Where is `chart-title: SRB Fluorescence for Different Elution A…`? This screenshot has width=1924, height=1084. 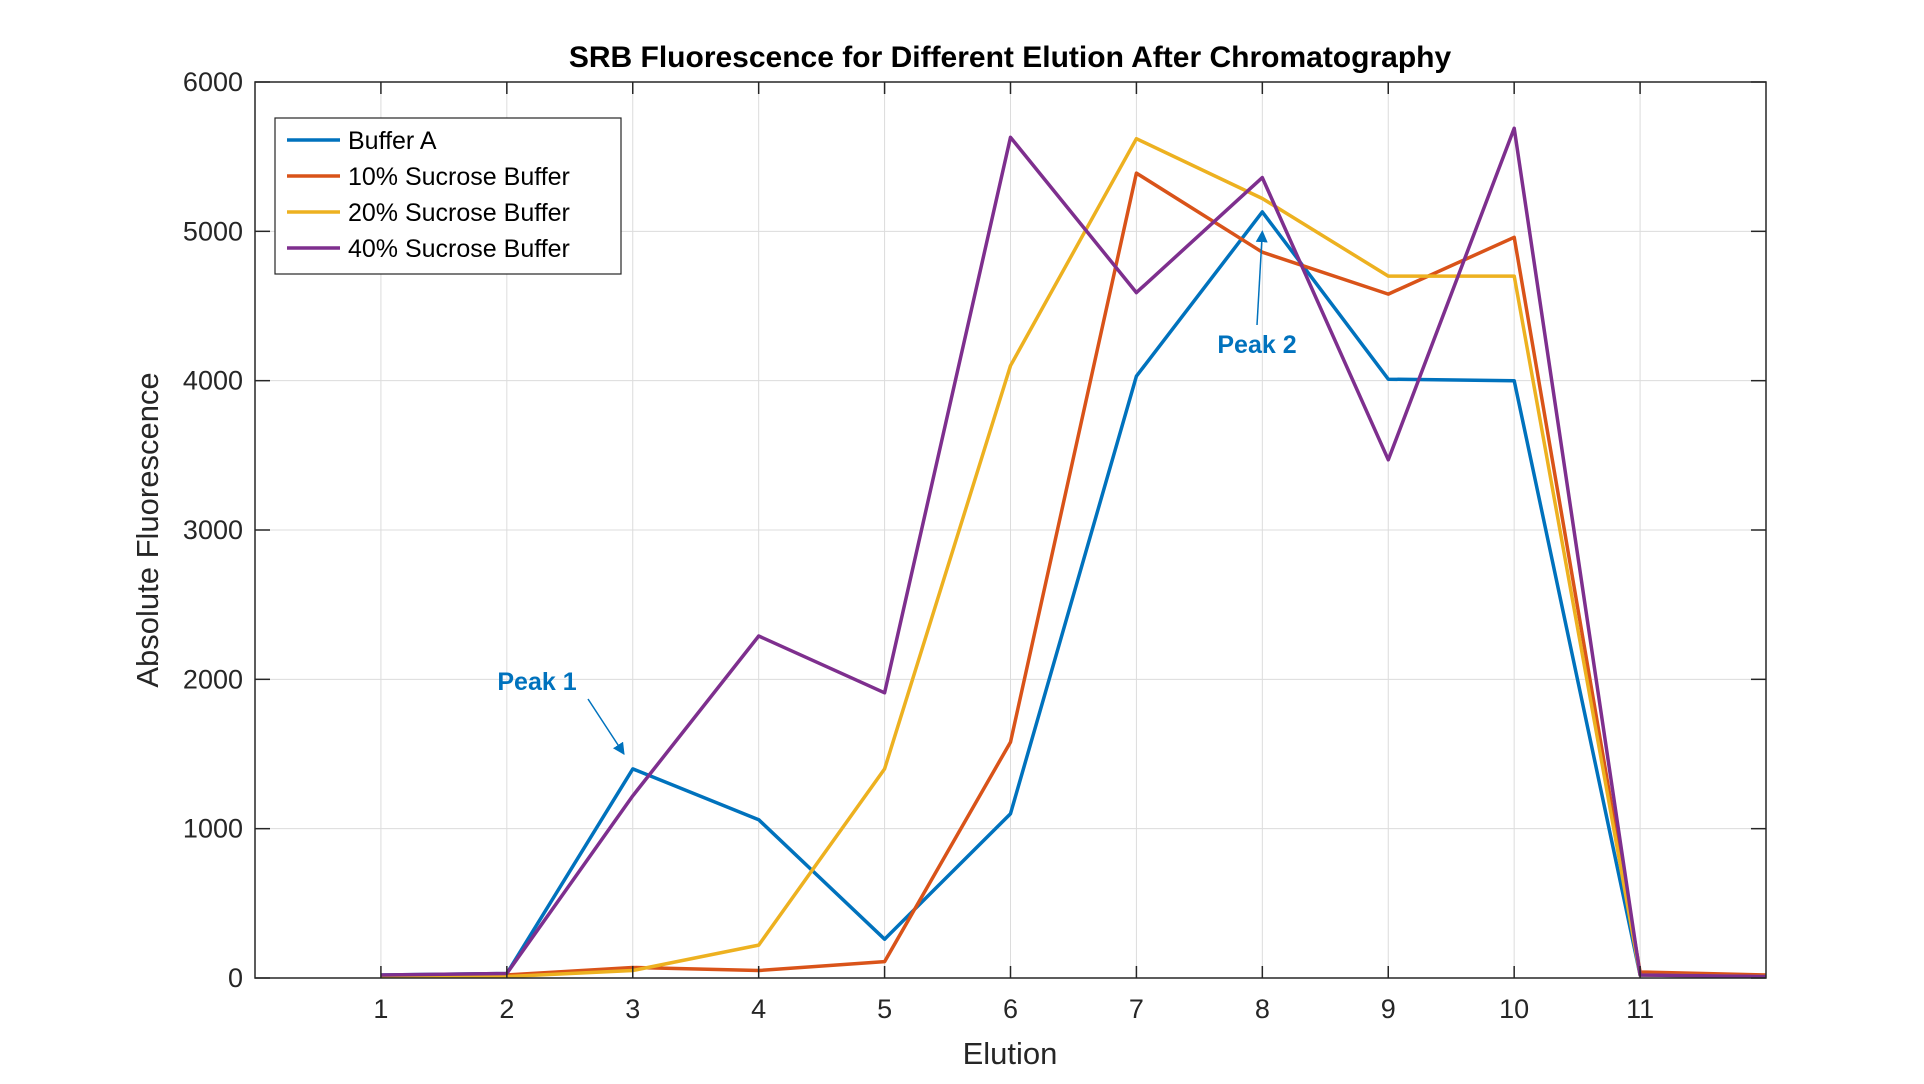 chart-title: SRB Fluorescence for Different Elution A… is located at coordinates (1010, 57).